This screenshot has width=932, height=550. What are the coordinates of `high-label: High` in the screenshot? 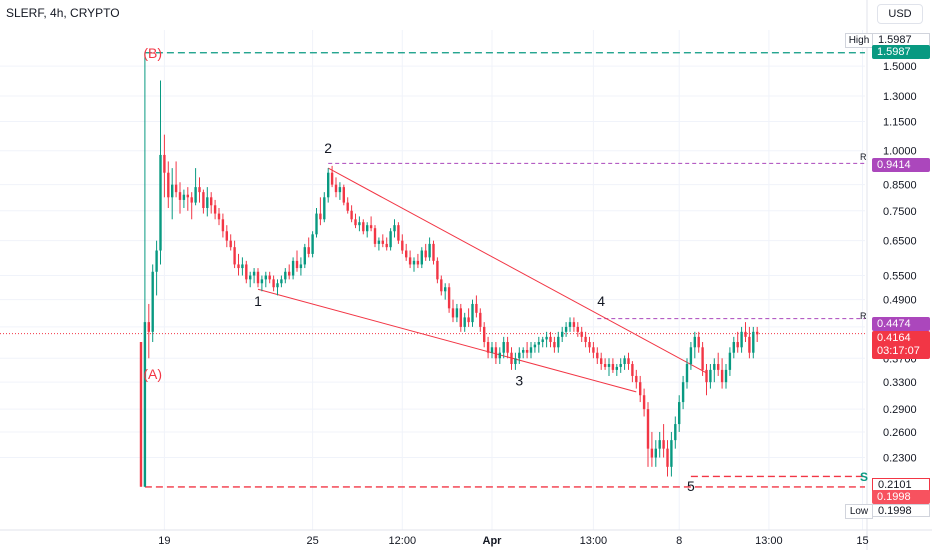 It's located at (859, 40).